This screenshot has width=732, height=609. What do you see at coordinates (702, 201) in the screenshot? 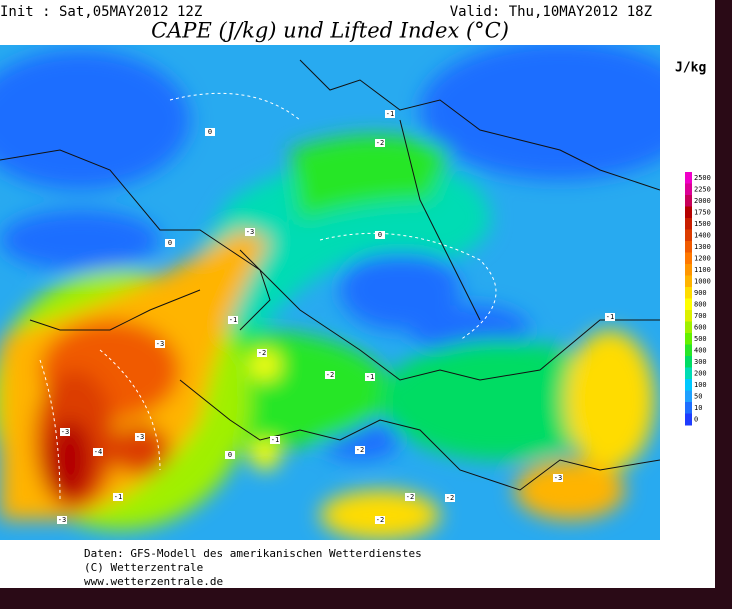
I see `colorbar-label: 2000` at bounding box center [702, 201].